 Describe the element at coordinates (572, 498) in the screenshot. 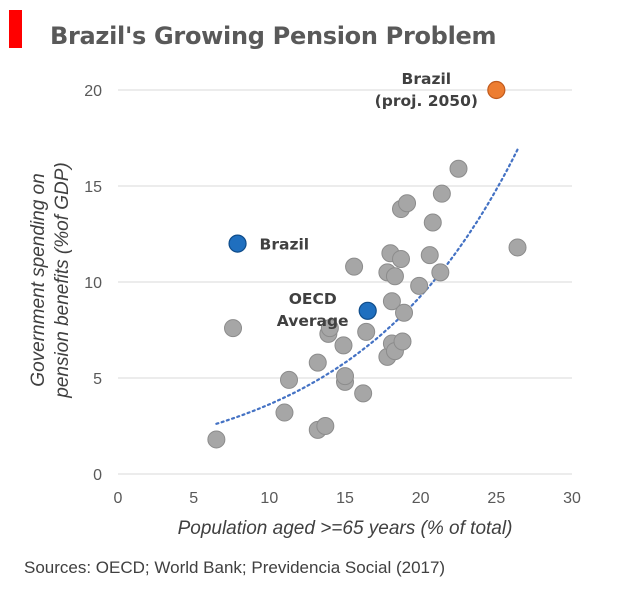

I see `x-tick-label: 30` at that location.